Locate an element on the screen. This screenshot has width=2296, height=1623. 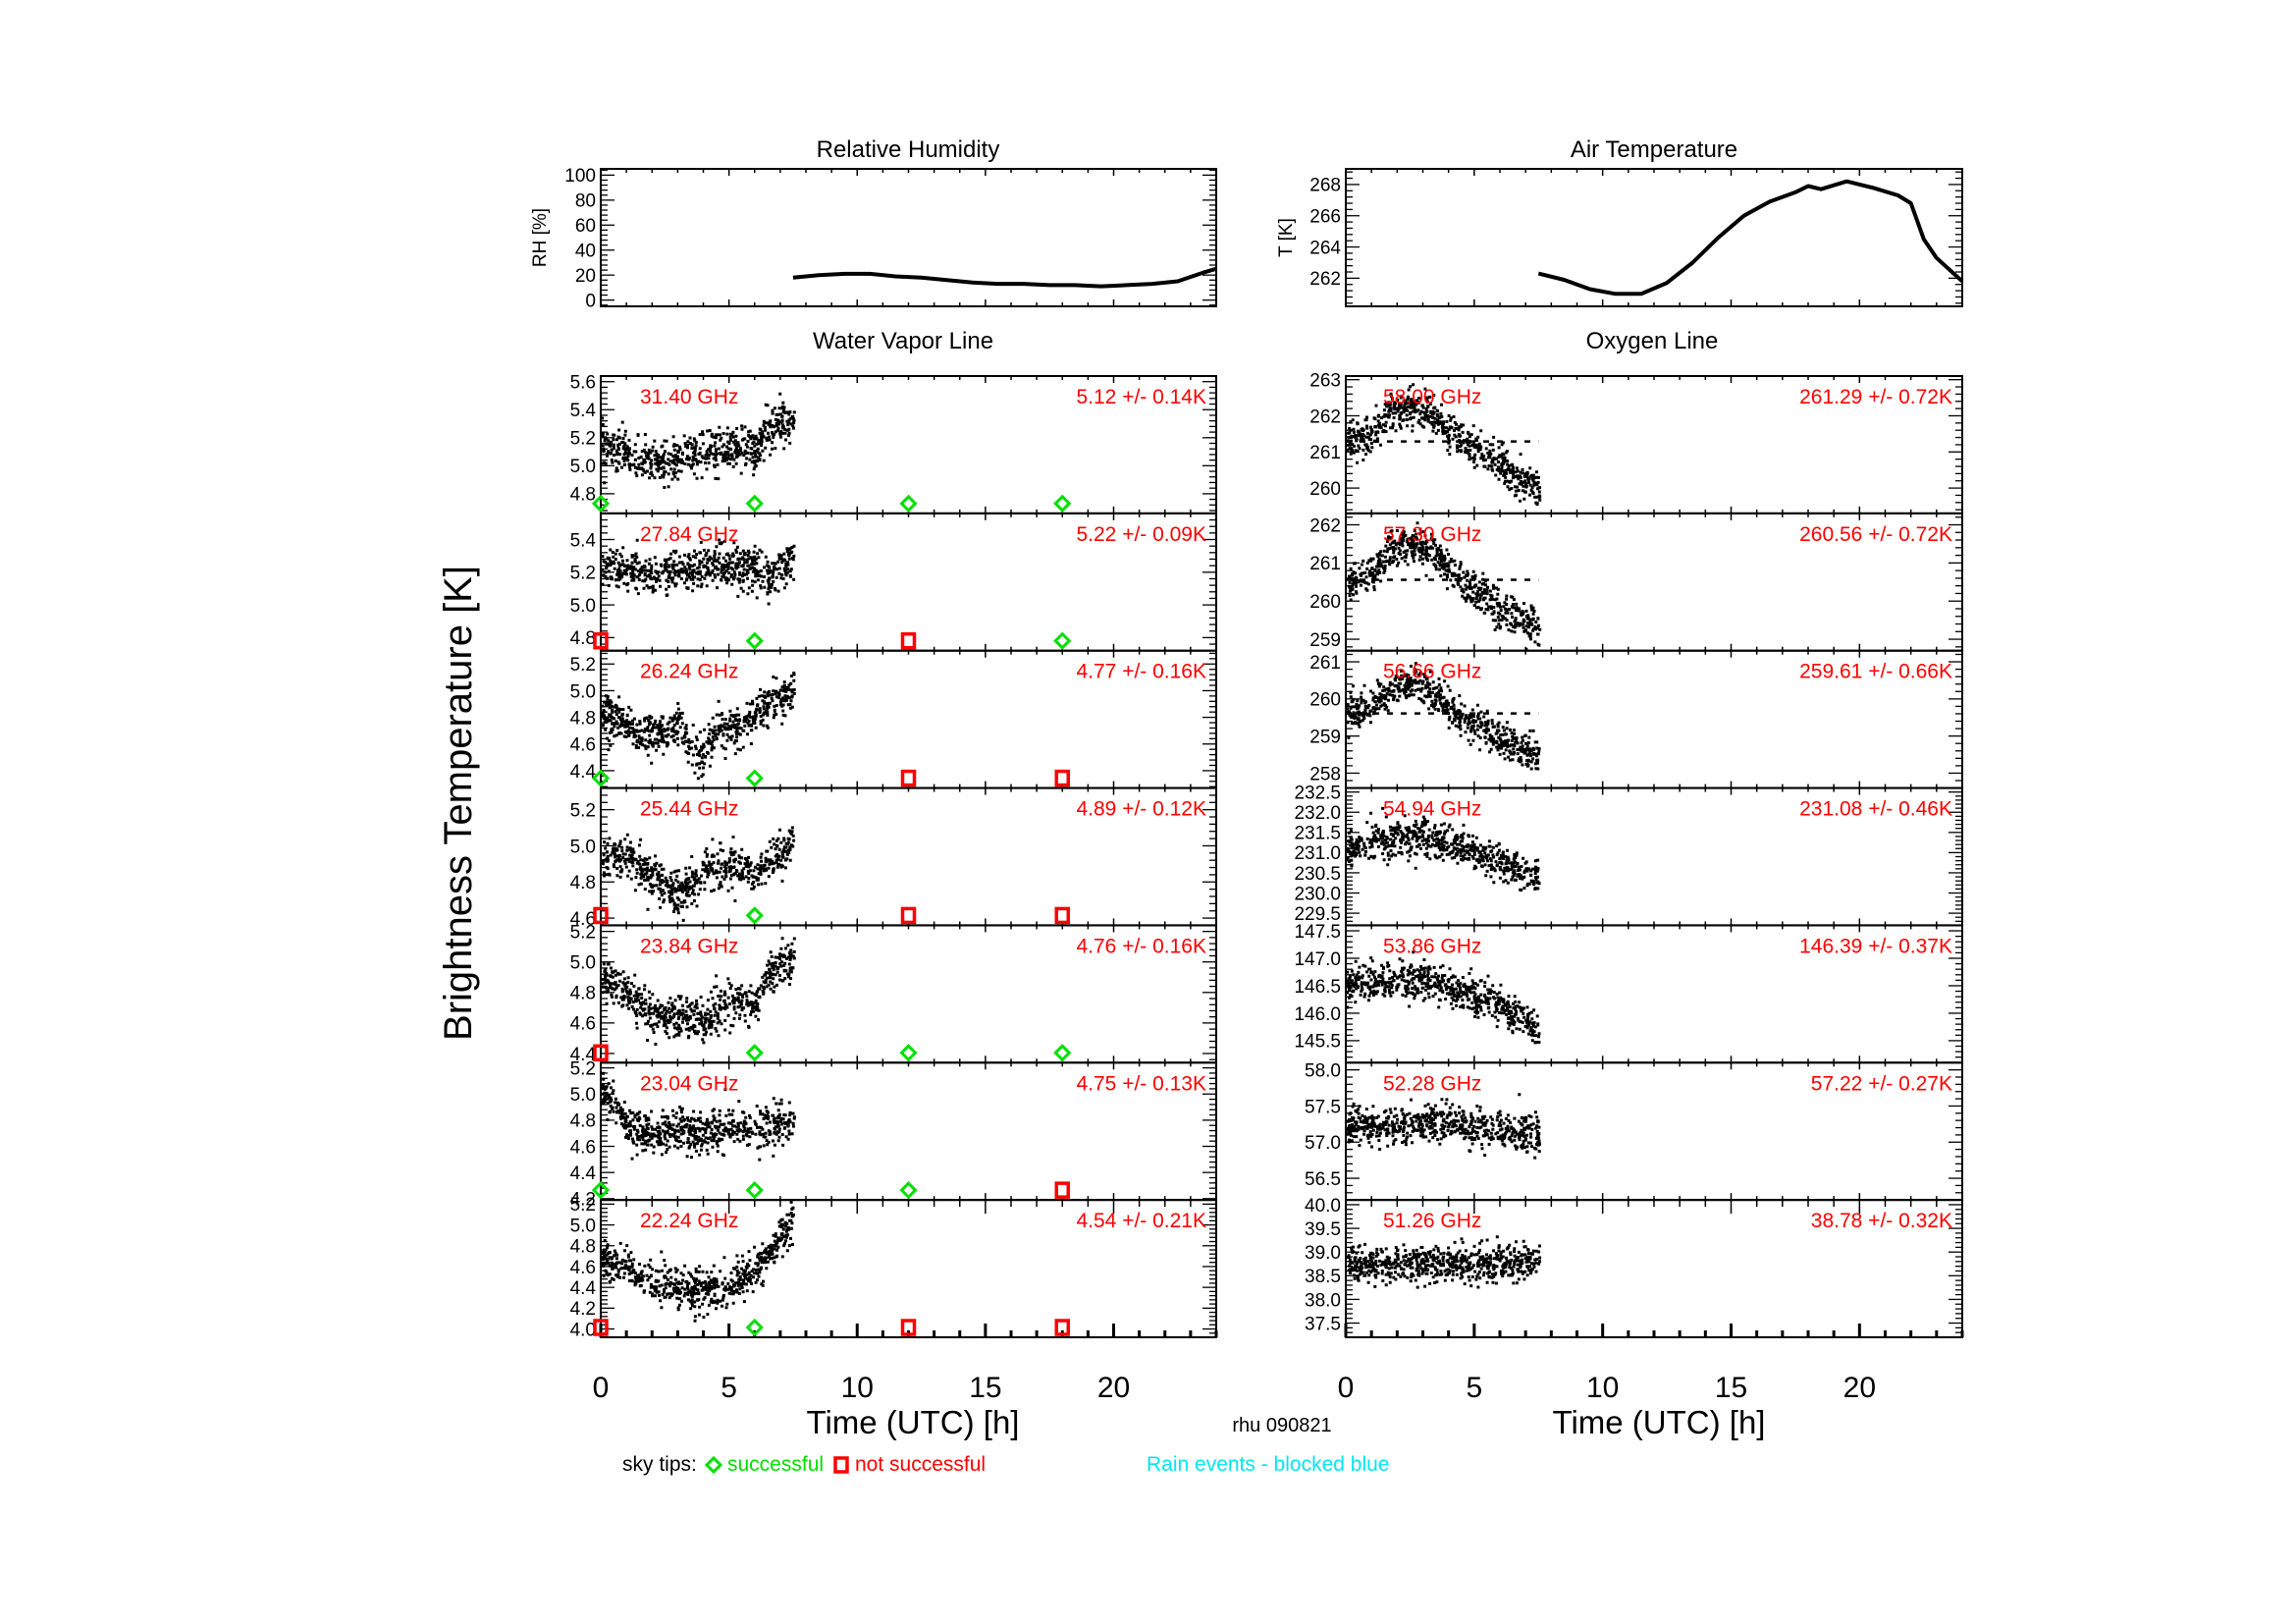
panel-ytick-label: 38.0 is located at coordinates (1323, 1300).